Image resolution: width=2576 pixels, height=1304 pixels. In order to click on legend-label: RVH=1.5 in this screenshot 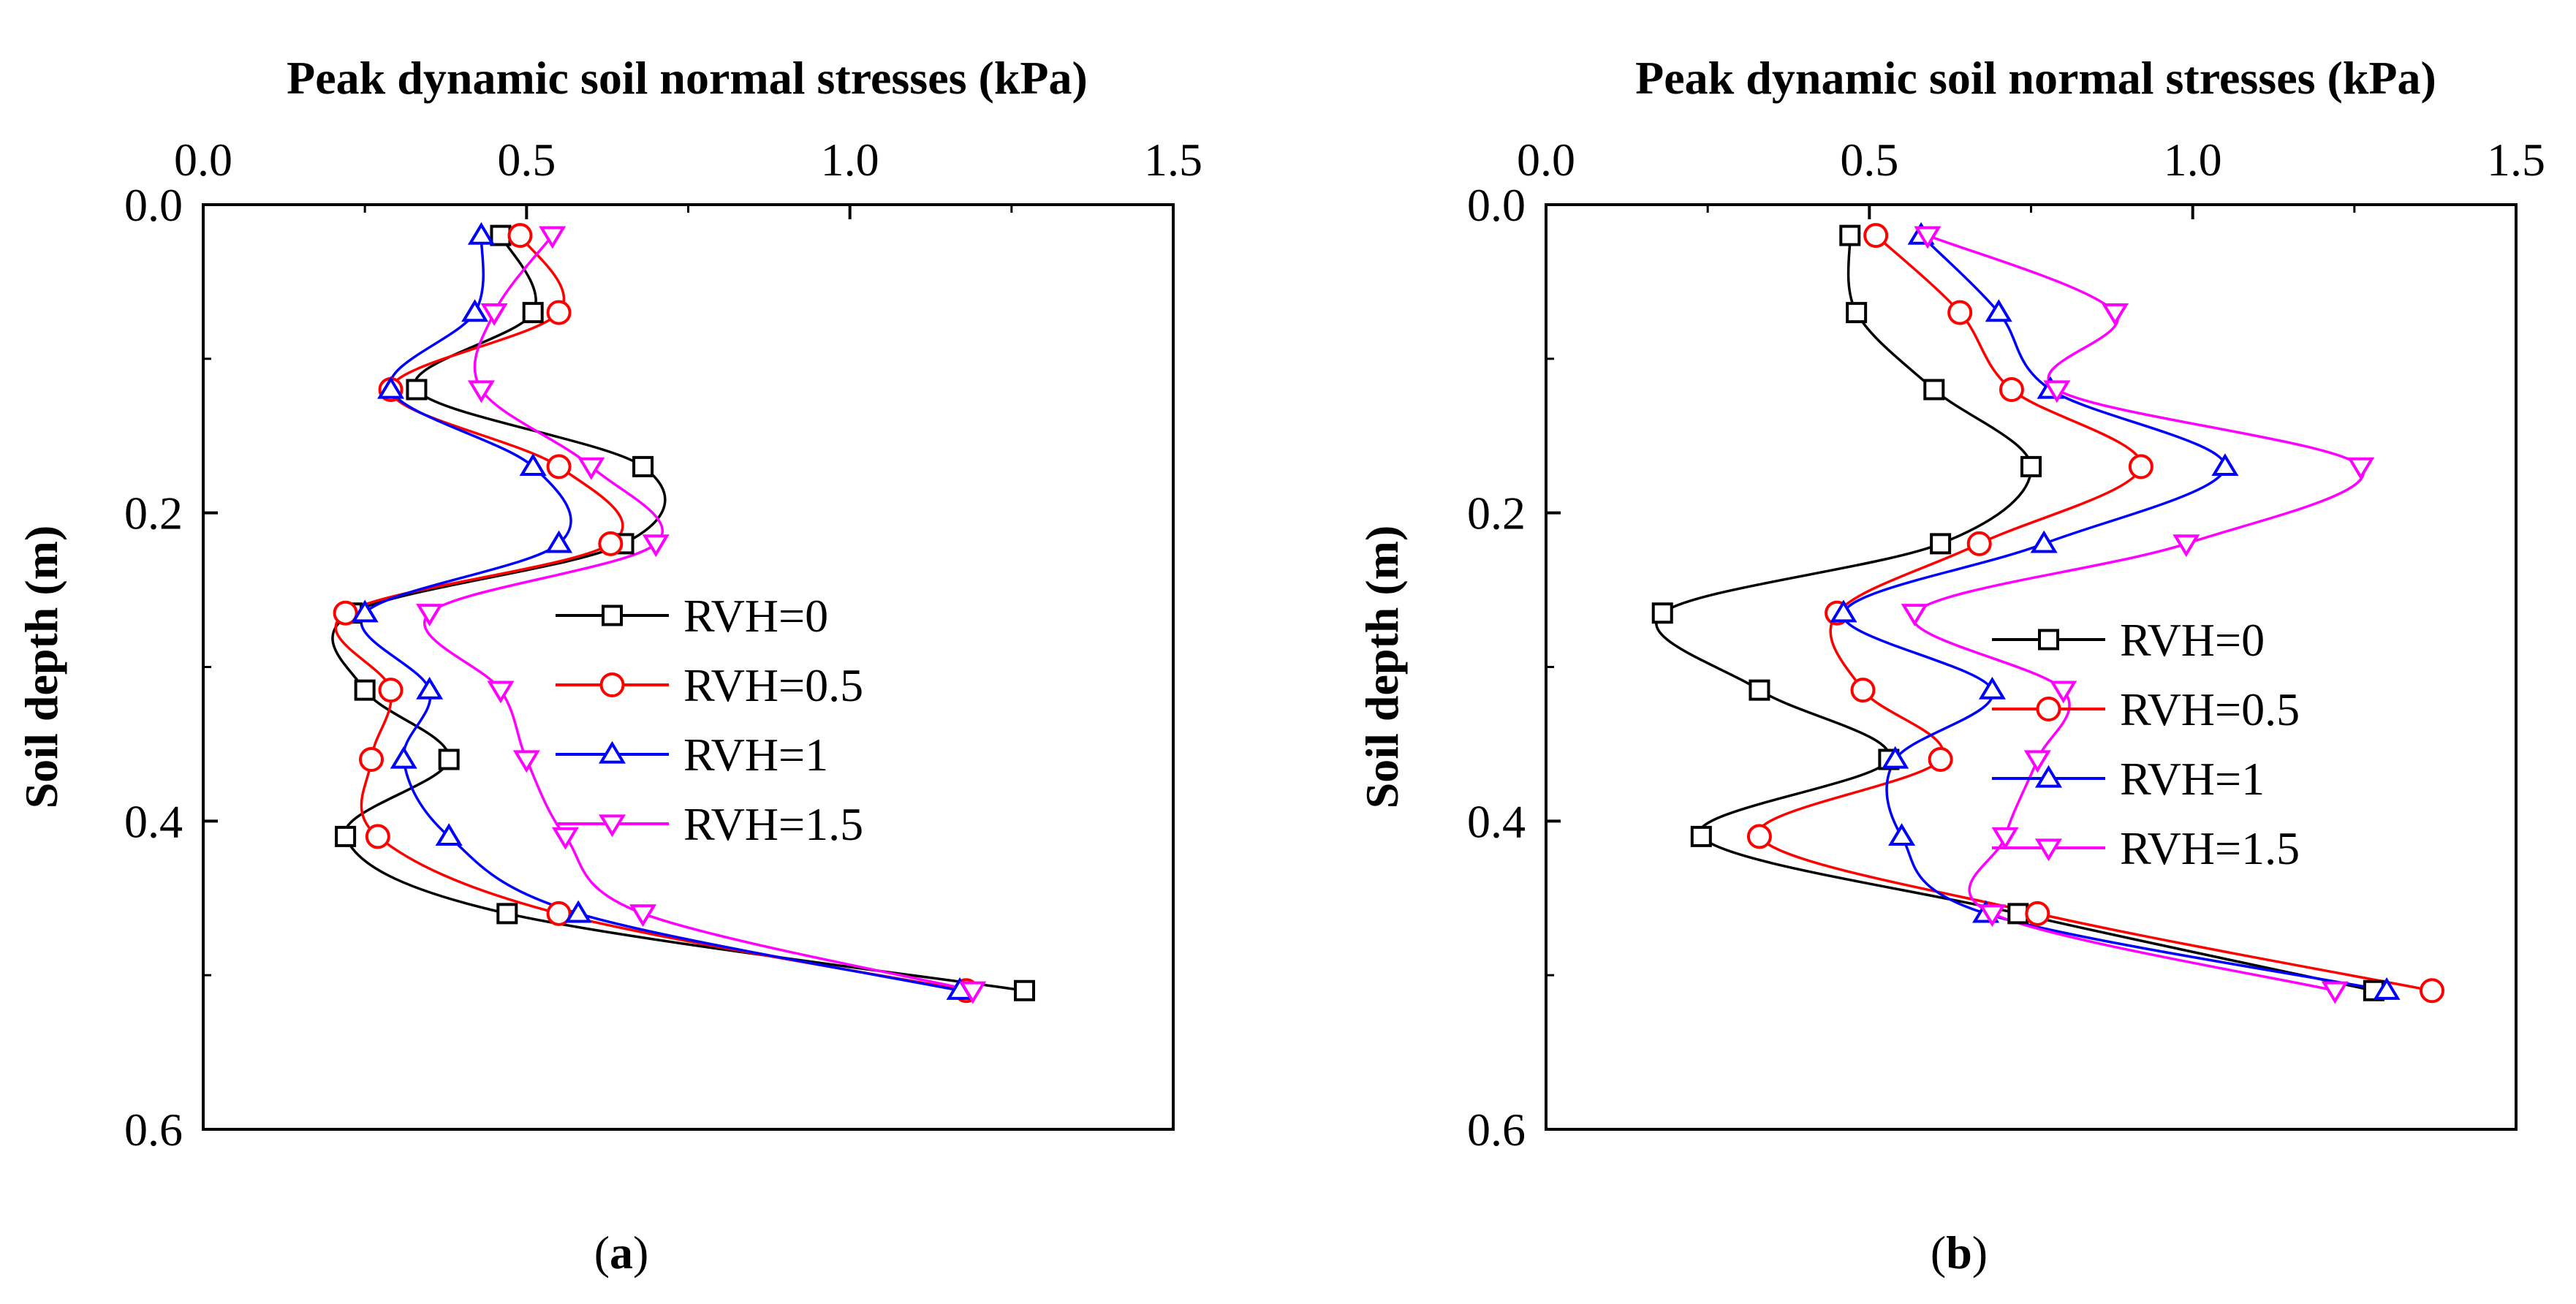, I will do `click(773, 824)`.